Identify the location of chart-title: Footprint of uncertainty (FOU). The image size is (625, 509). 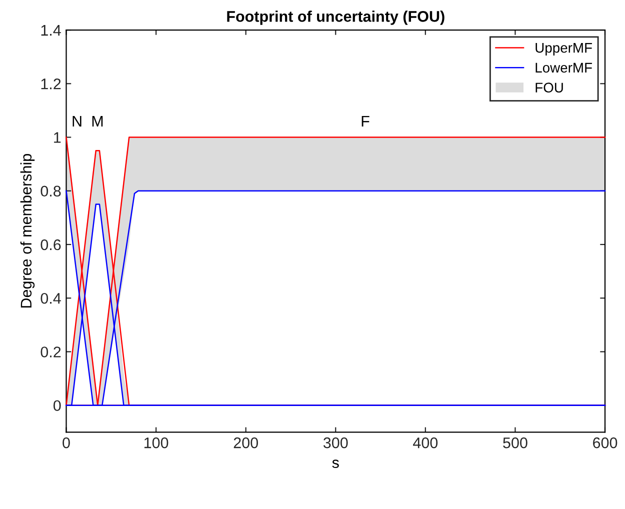
(335, 17).